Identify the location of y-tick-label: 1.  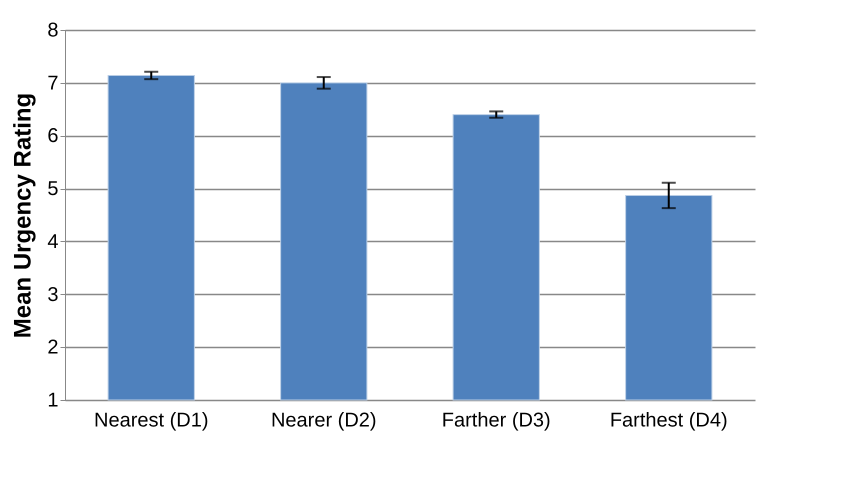
(52, 401).